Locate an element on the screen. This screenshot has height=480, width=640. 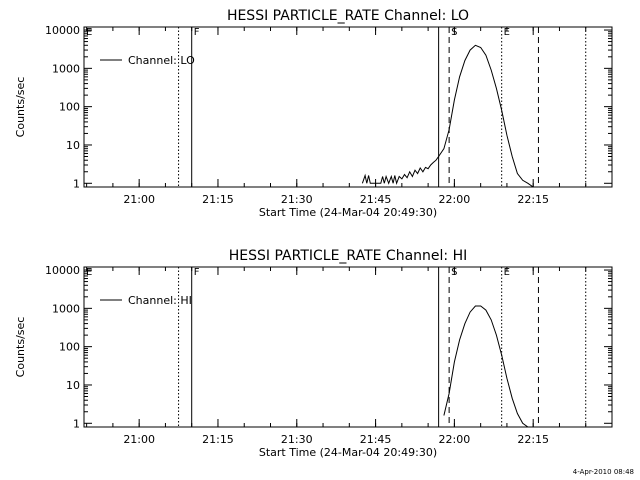
legend-label: Channel: HI is located at coordinates (160, 300).